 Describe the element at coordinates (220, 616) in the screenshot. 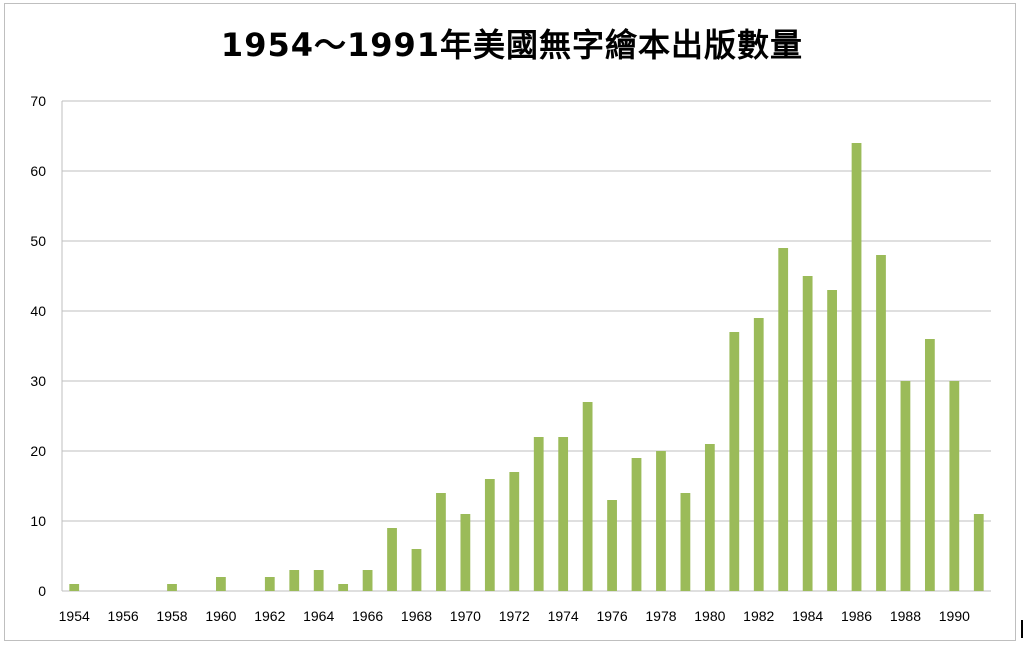

I see `x-tick-label: 1960` at that location.